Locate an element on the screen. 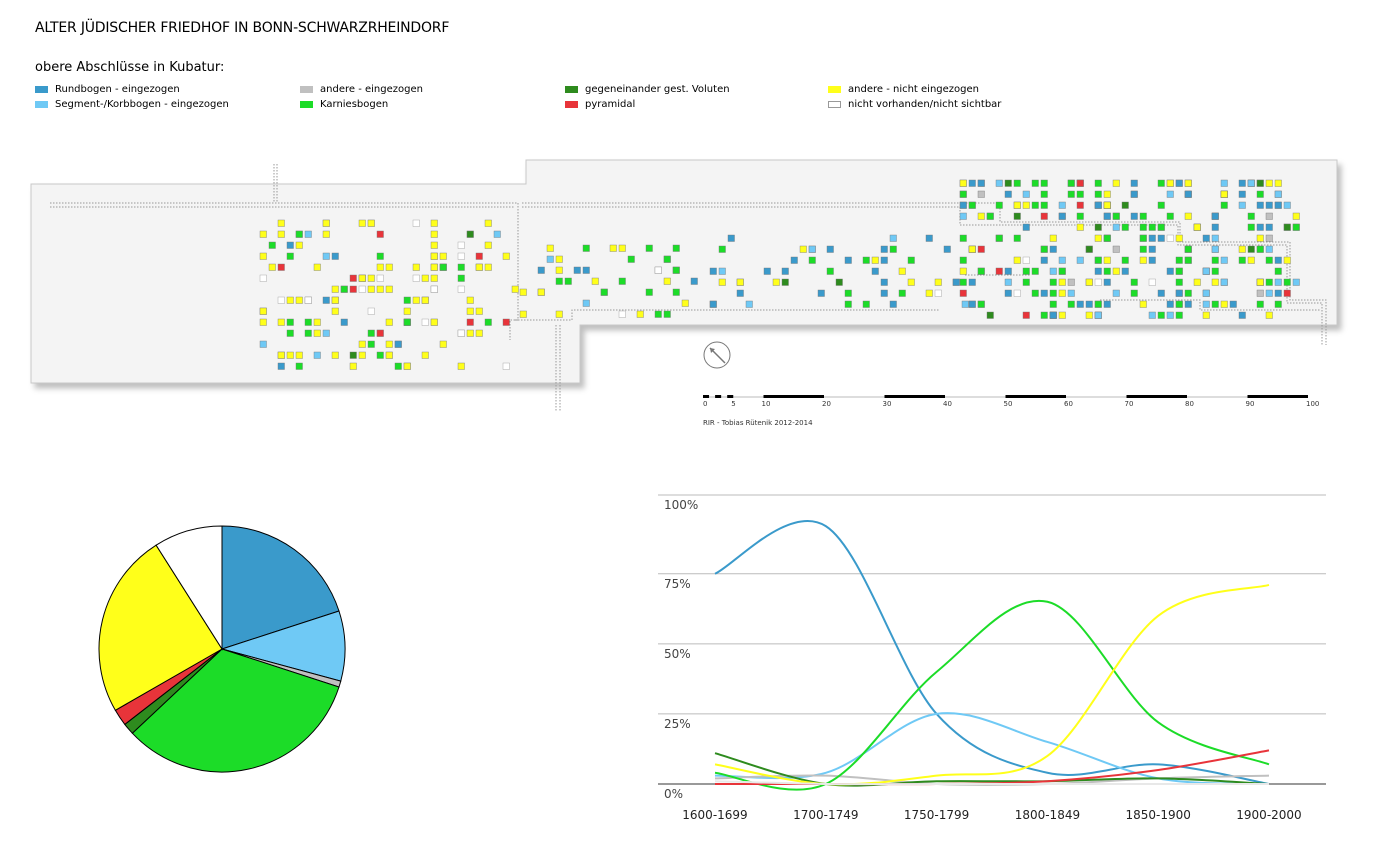 This screenshot has width=1376, height=860. y-tick-label: 50% is located at coordinates (677, 654).